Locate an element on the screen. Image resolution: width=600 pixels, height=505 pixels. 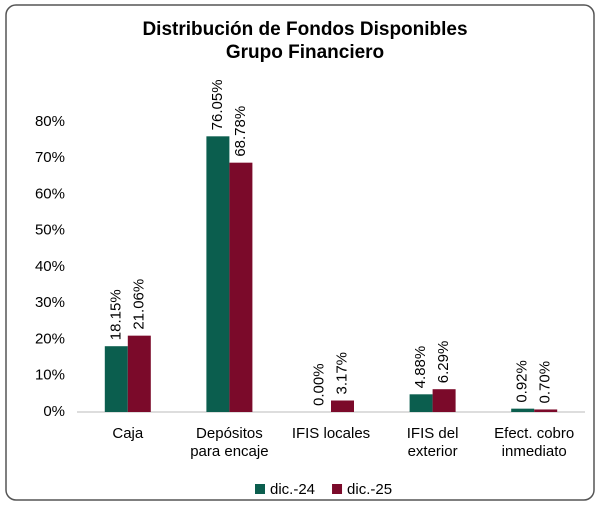
data-label: 4.88% is located at coordinates (420, 367).